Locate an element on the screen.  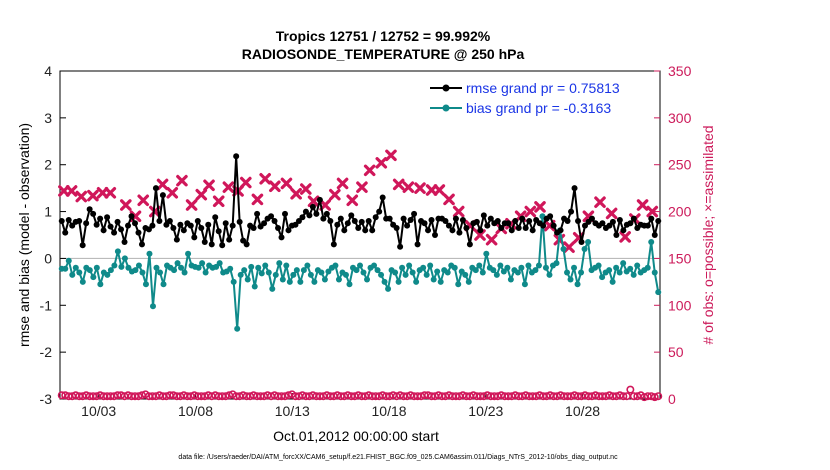
y-tick-label: -1 is located at coordinates (46, 305).